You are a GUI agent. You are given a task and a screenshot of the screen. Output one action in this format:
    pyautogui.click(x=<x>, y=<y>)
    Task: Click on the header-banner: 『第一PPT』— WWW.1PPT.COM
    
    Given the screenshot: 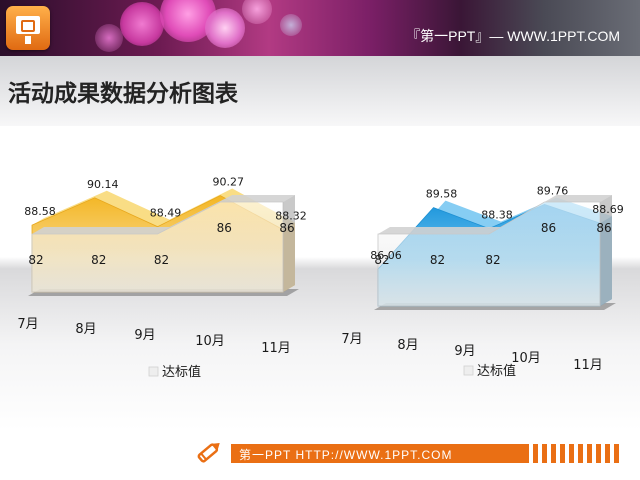 What is the action you would take?
    pyautogui.click(x=320, y=28)
    